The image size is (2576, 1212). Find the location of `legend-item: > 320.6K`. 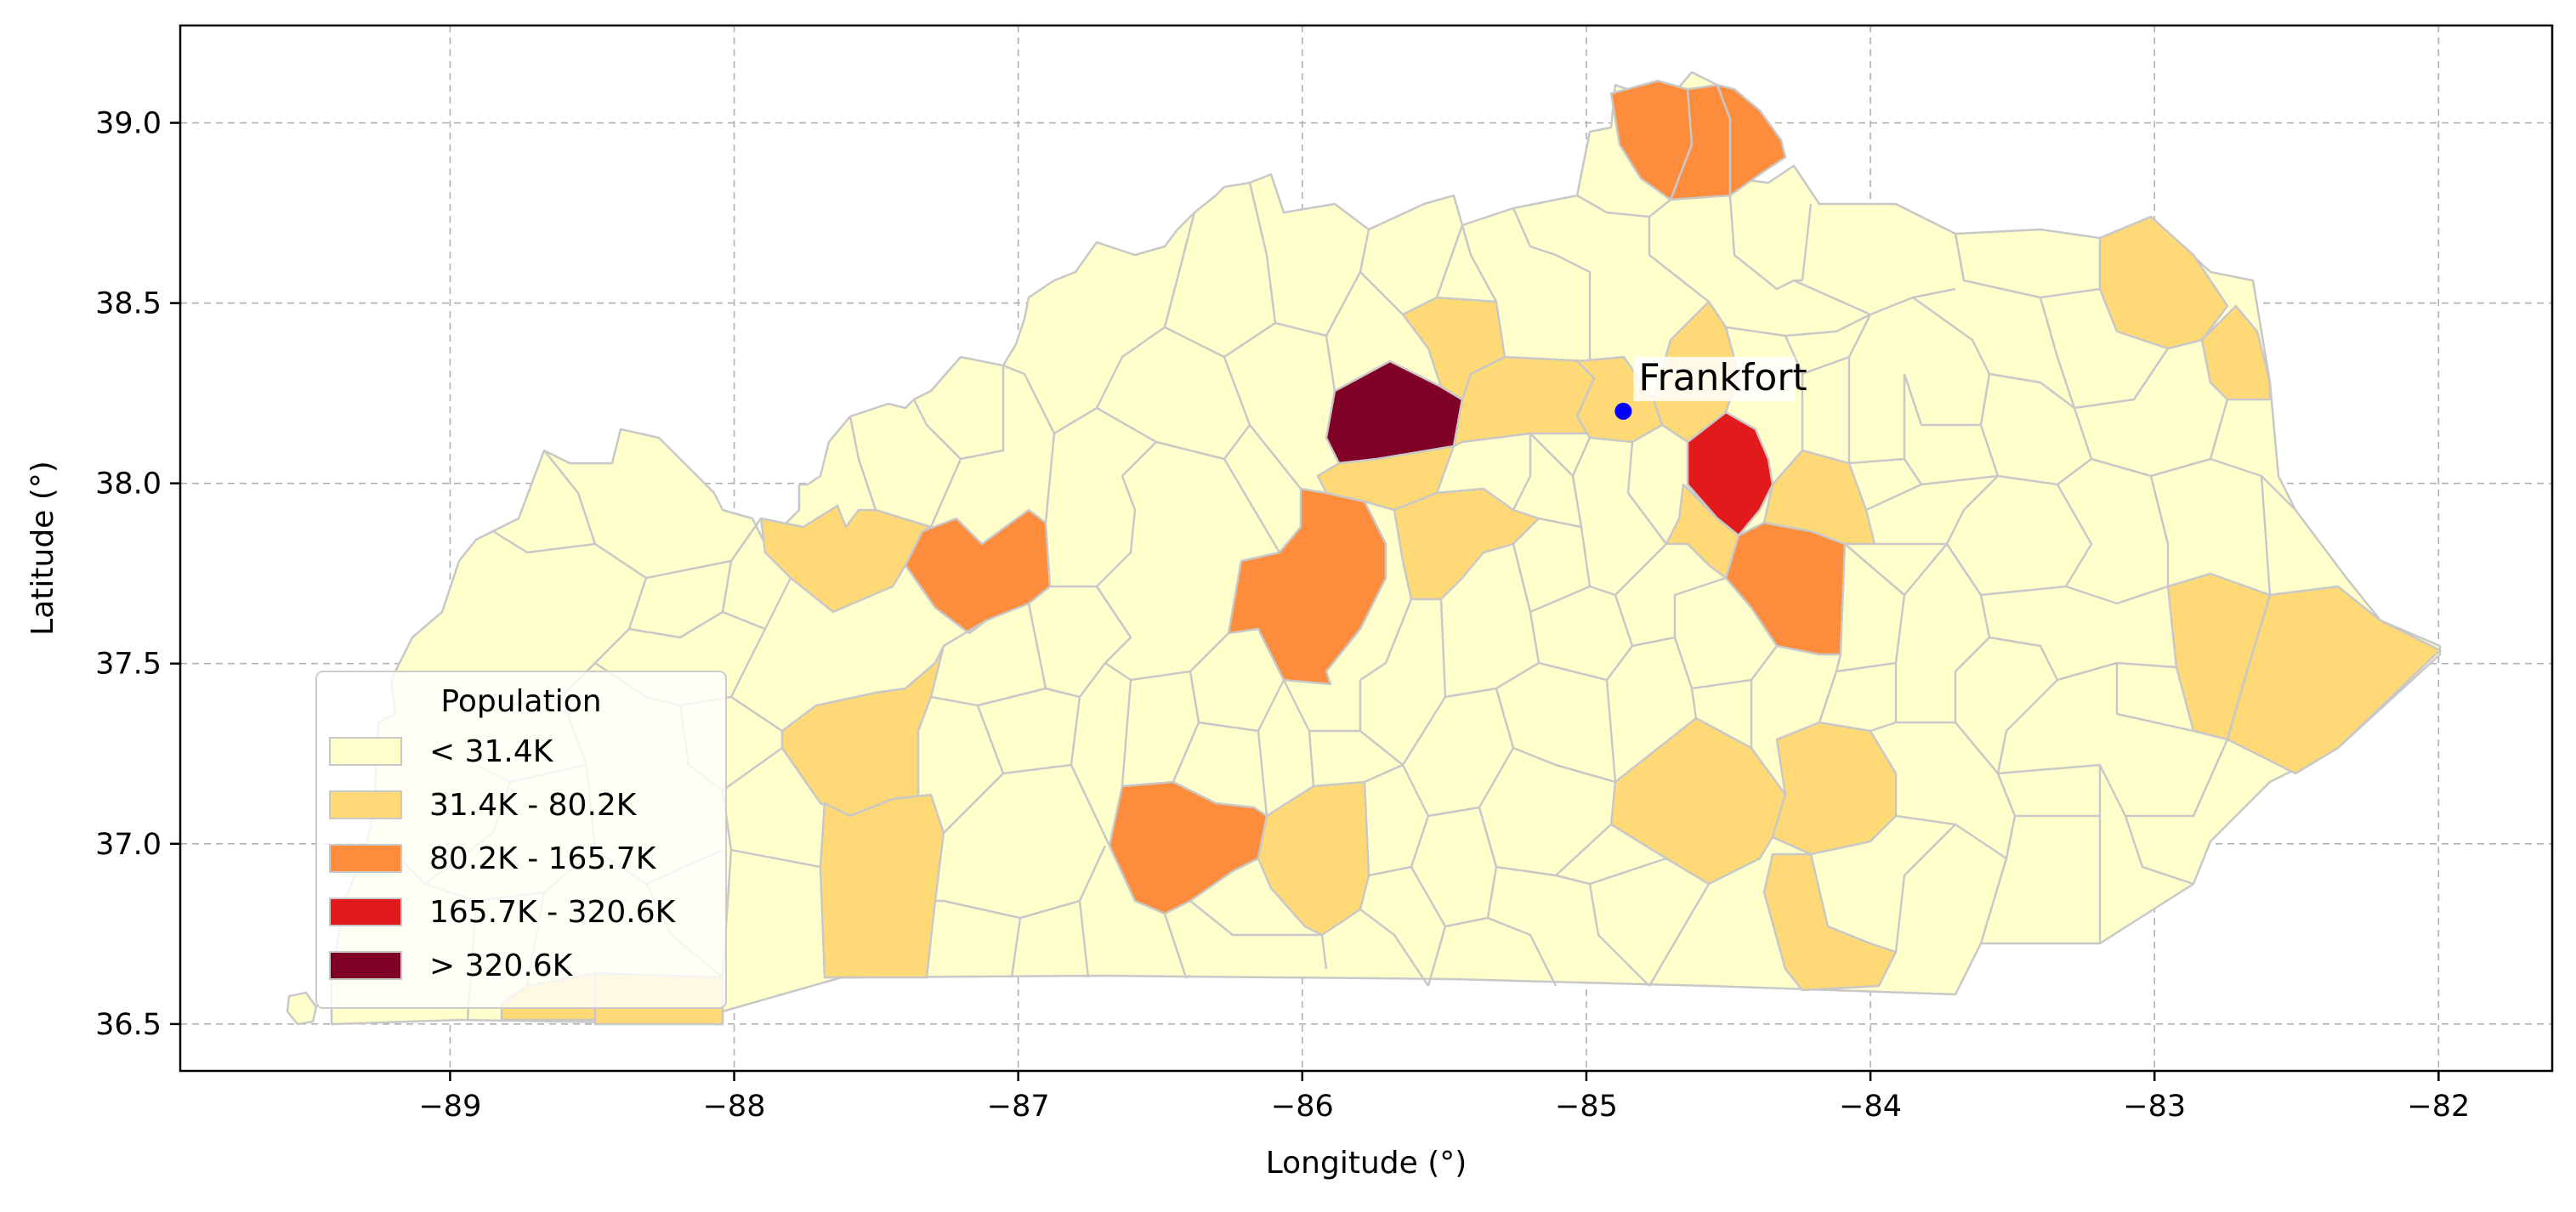

legend-item: > 320.6K is located at coordinates (451, 966).